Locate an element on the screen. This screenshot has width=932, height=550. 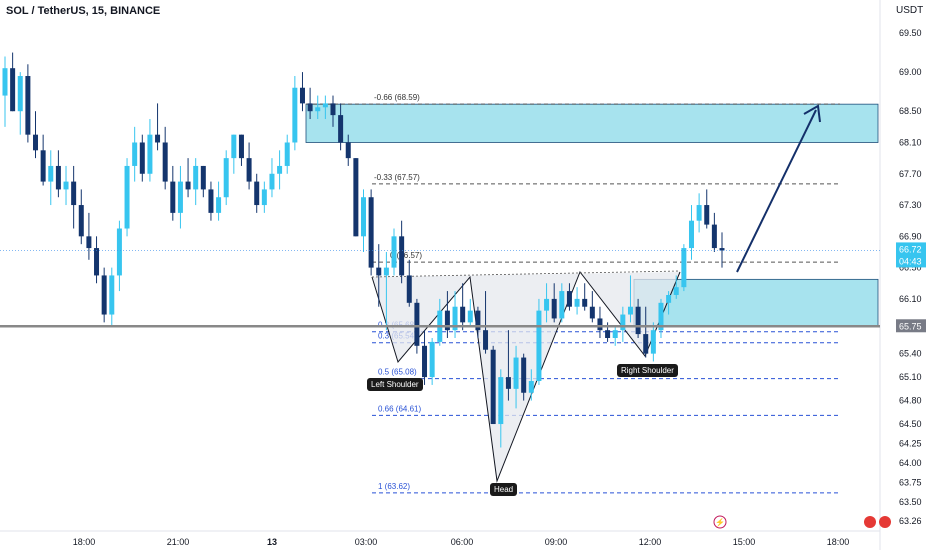
y-tick-label: 67.70 is located at coordinates (910, 174).